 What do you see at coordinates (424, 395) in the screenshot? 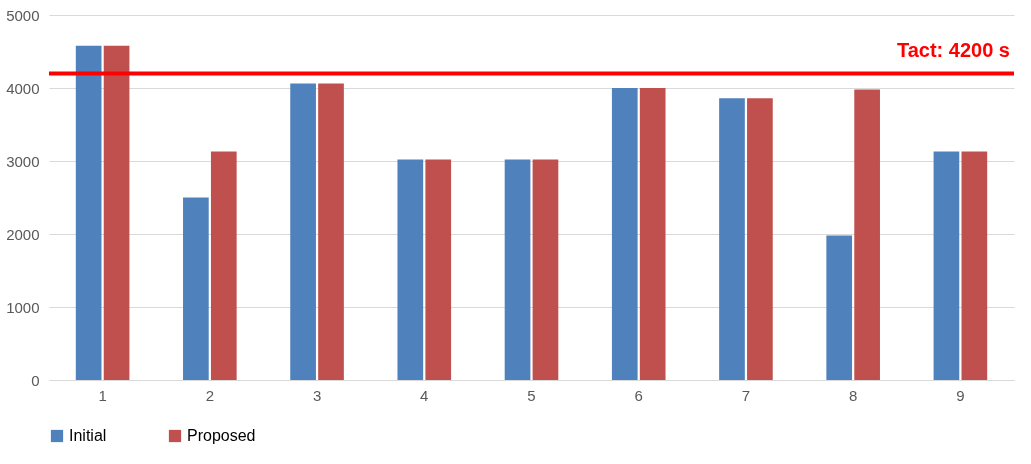
I see `x-tick-label: 4` at bounding box center [424, 395].